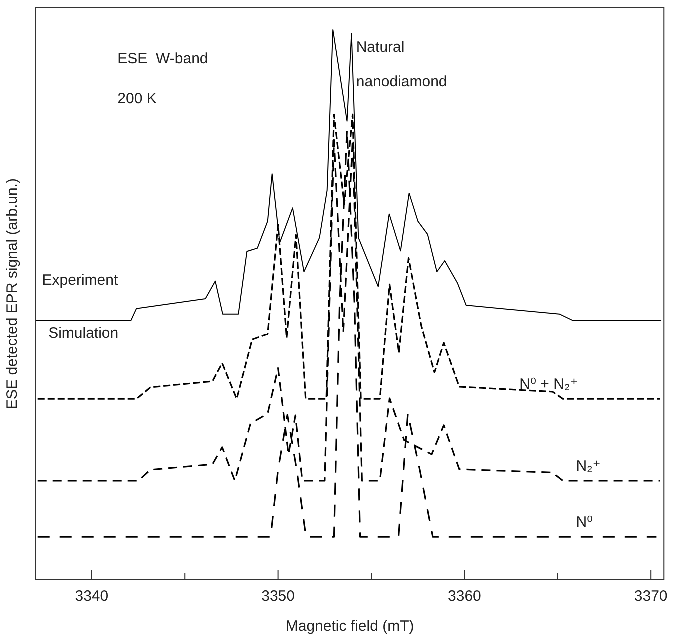 The image size is (676, 640). What do you see at coordinates (651, 597) in the screenshot?
I see `x-tick-label: 3370` at bounding box center [651, 597].